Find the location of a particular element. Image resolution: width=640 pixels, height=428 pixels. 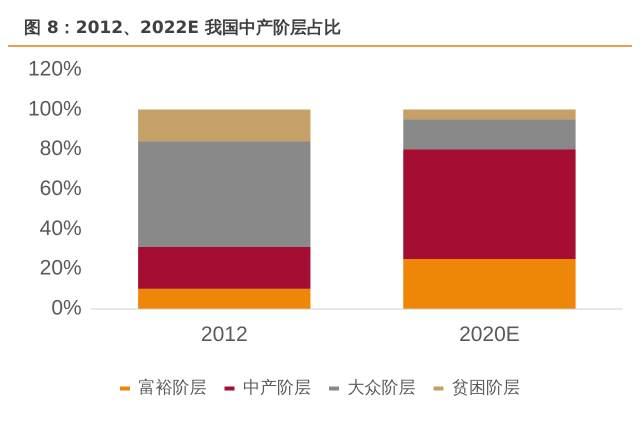

y-tick-label: 80% is located at coordinates (61, 148).